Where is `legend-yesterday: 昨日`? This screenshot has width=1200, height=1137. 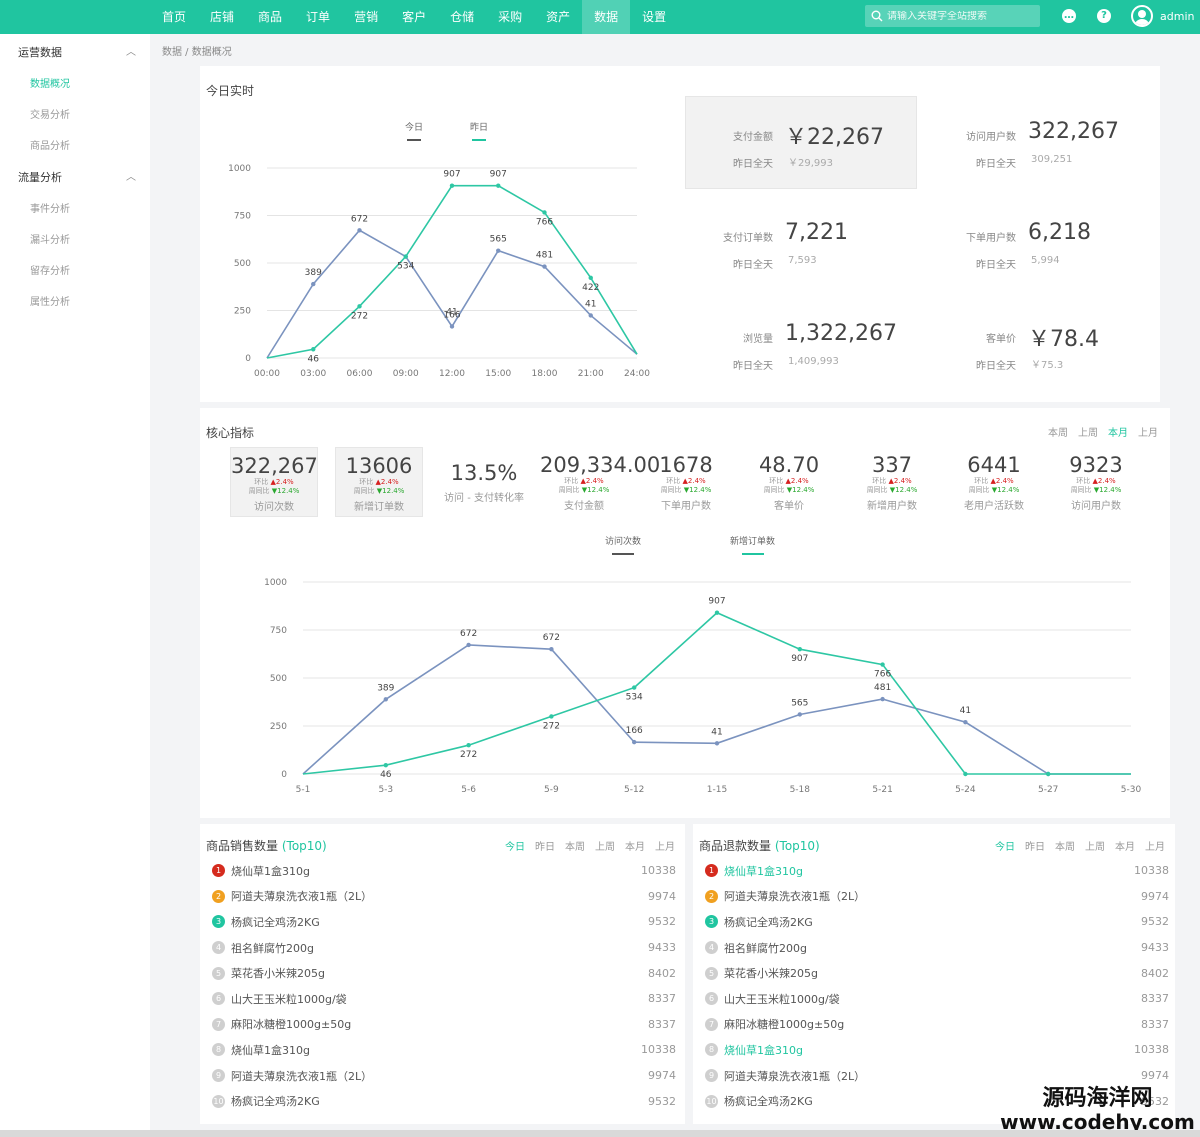 legend-yesterday: 昨日 is located at coordinates (479, 130).